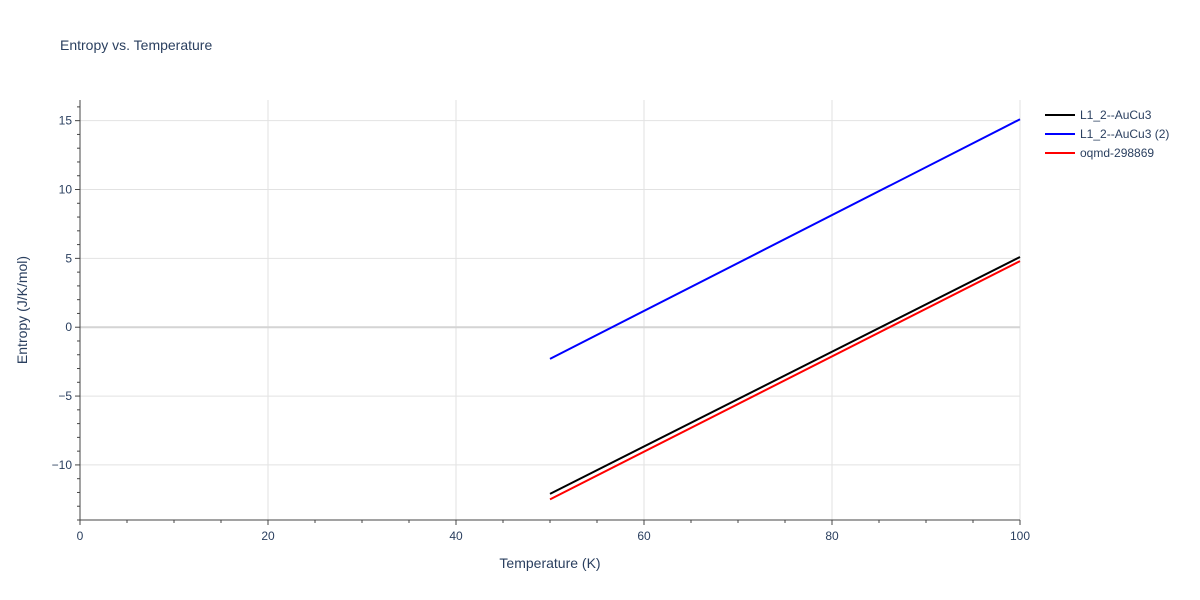 Image resolution: width=1200 pixels, height=600 pixels. I want to click on x-tick-label: 0, so click(80, 536).